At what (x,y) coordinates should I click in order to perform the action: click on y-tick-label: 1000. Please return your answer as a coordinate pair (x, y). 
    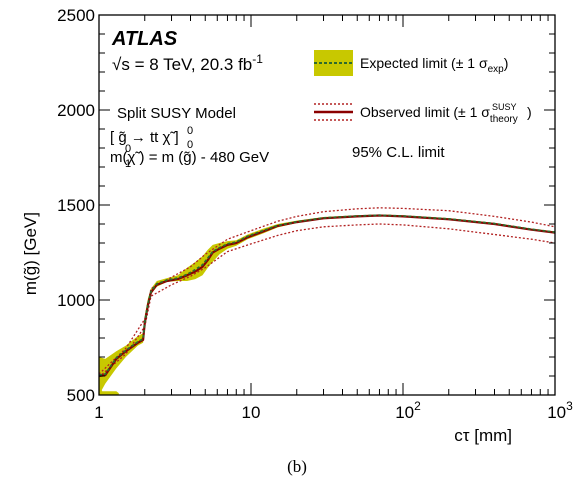
    Looking at the image, I should click on (76, 300).